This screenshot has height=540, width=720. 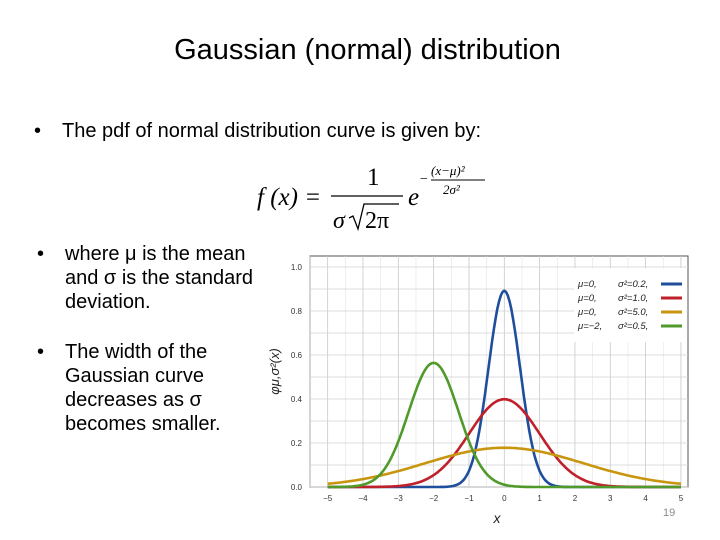 What do you see at coordinates (575, 498) in the screenshot?
I see `x-tick-label: 2` at bounding box center [575, 498].